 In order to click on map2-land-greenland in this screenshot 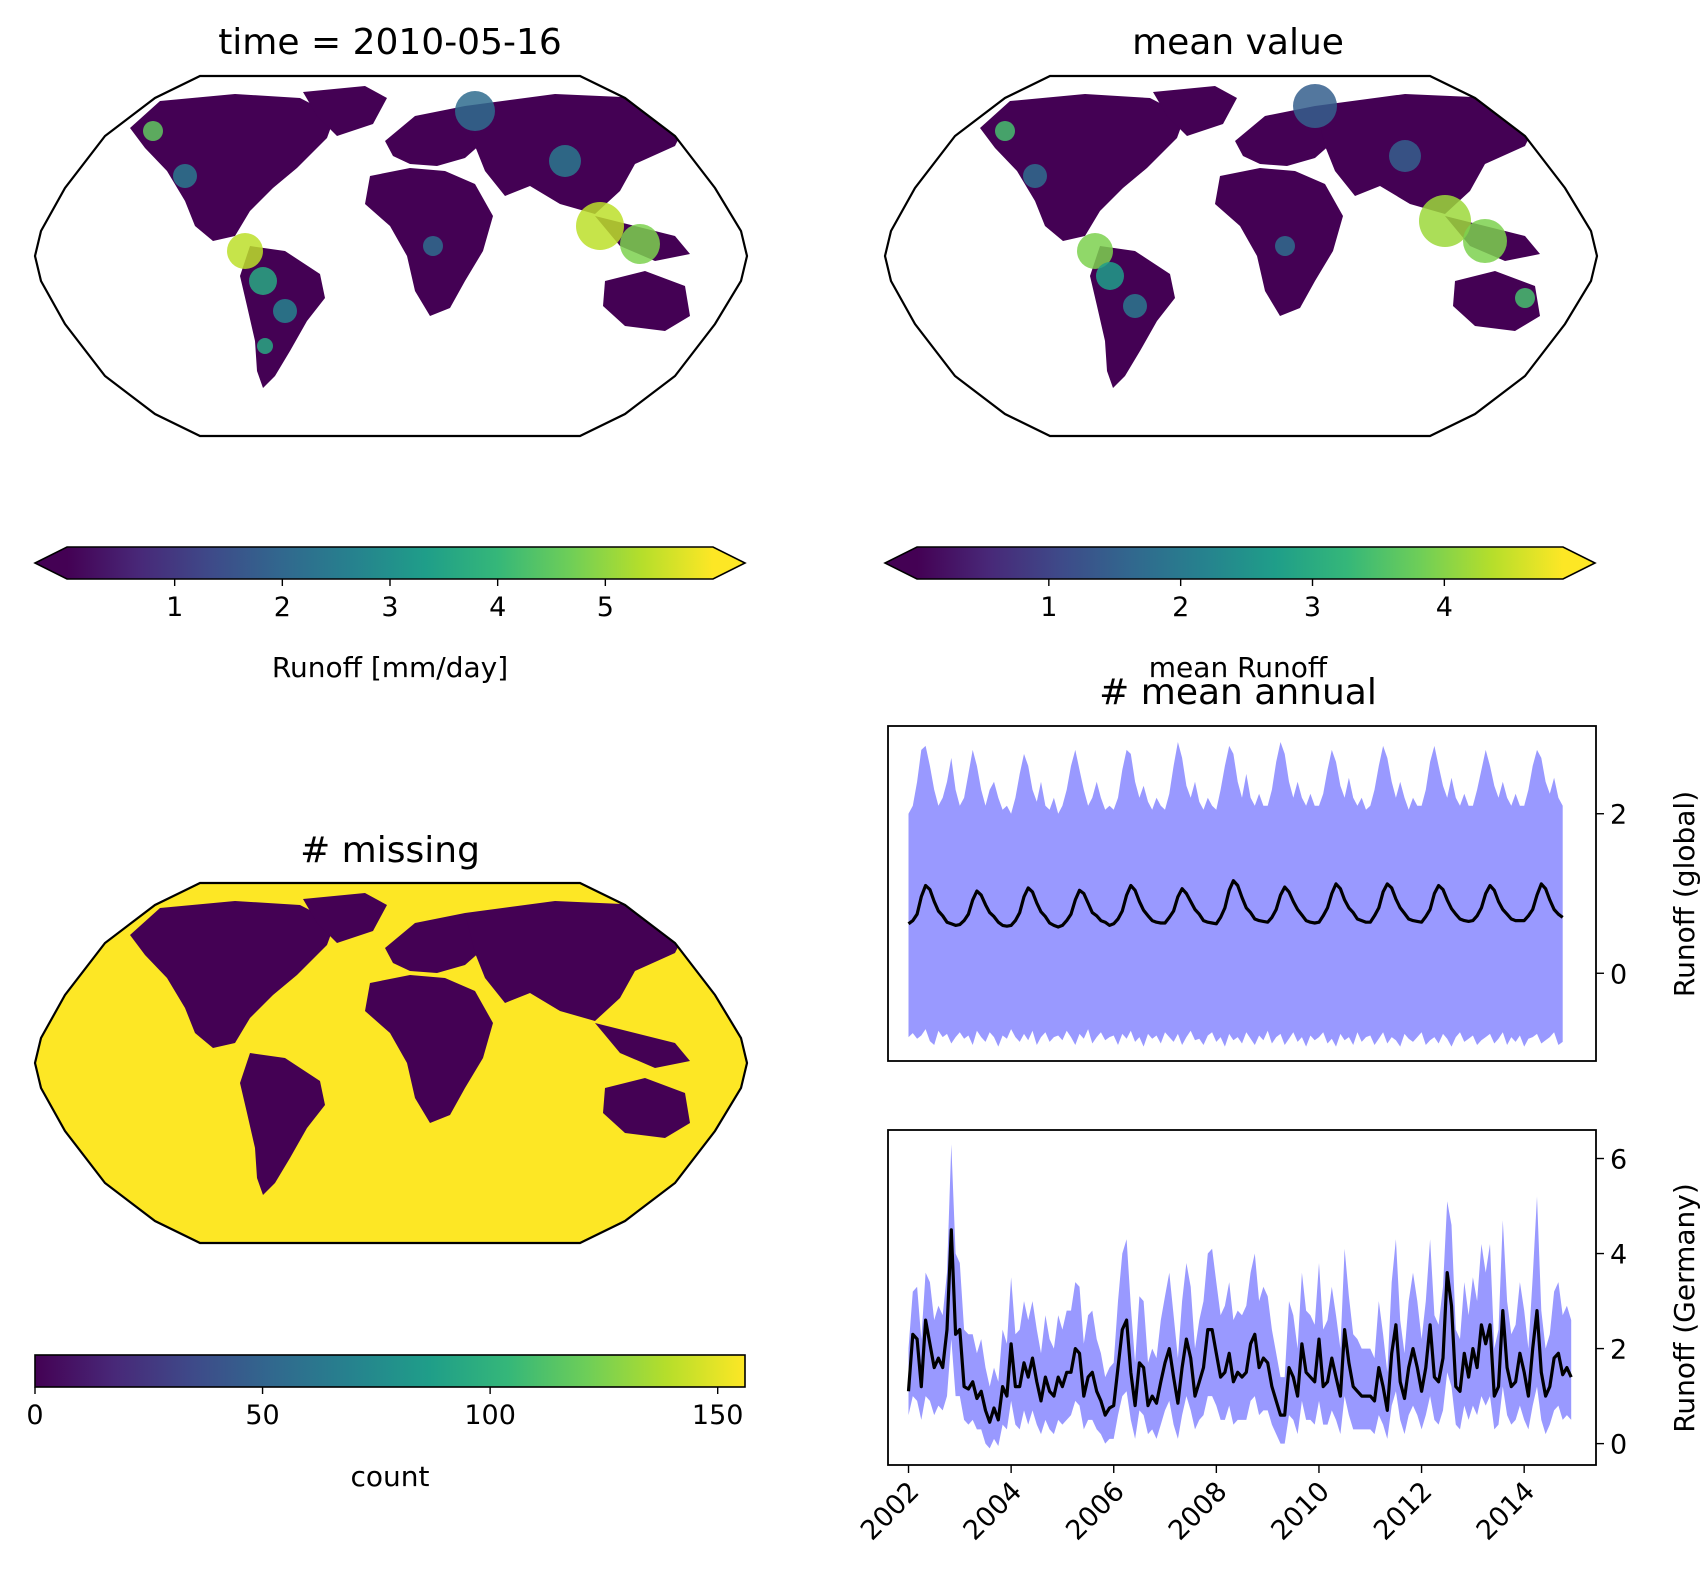, I will do `click(1195, 111)`.